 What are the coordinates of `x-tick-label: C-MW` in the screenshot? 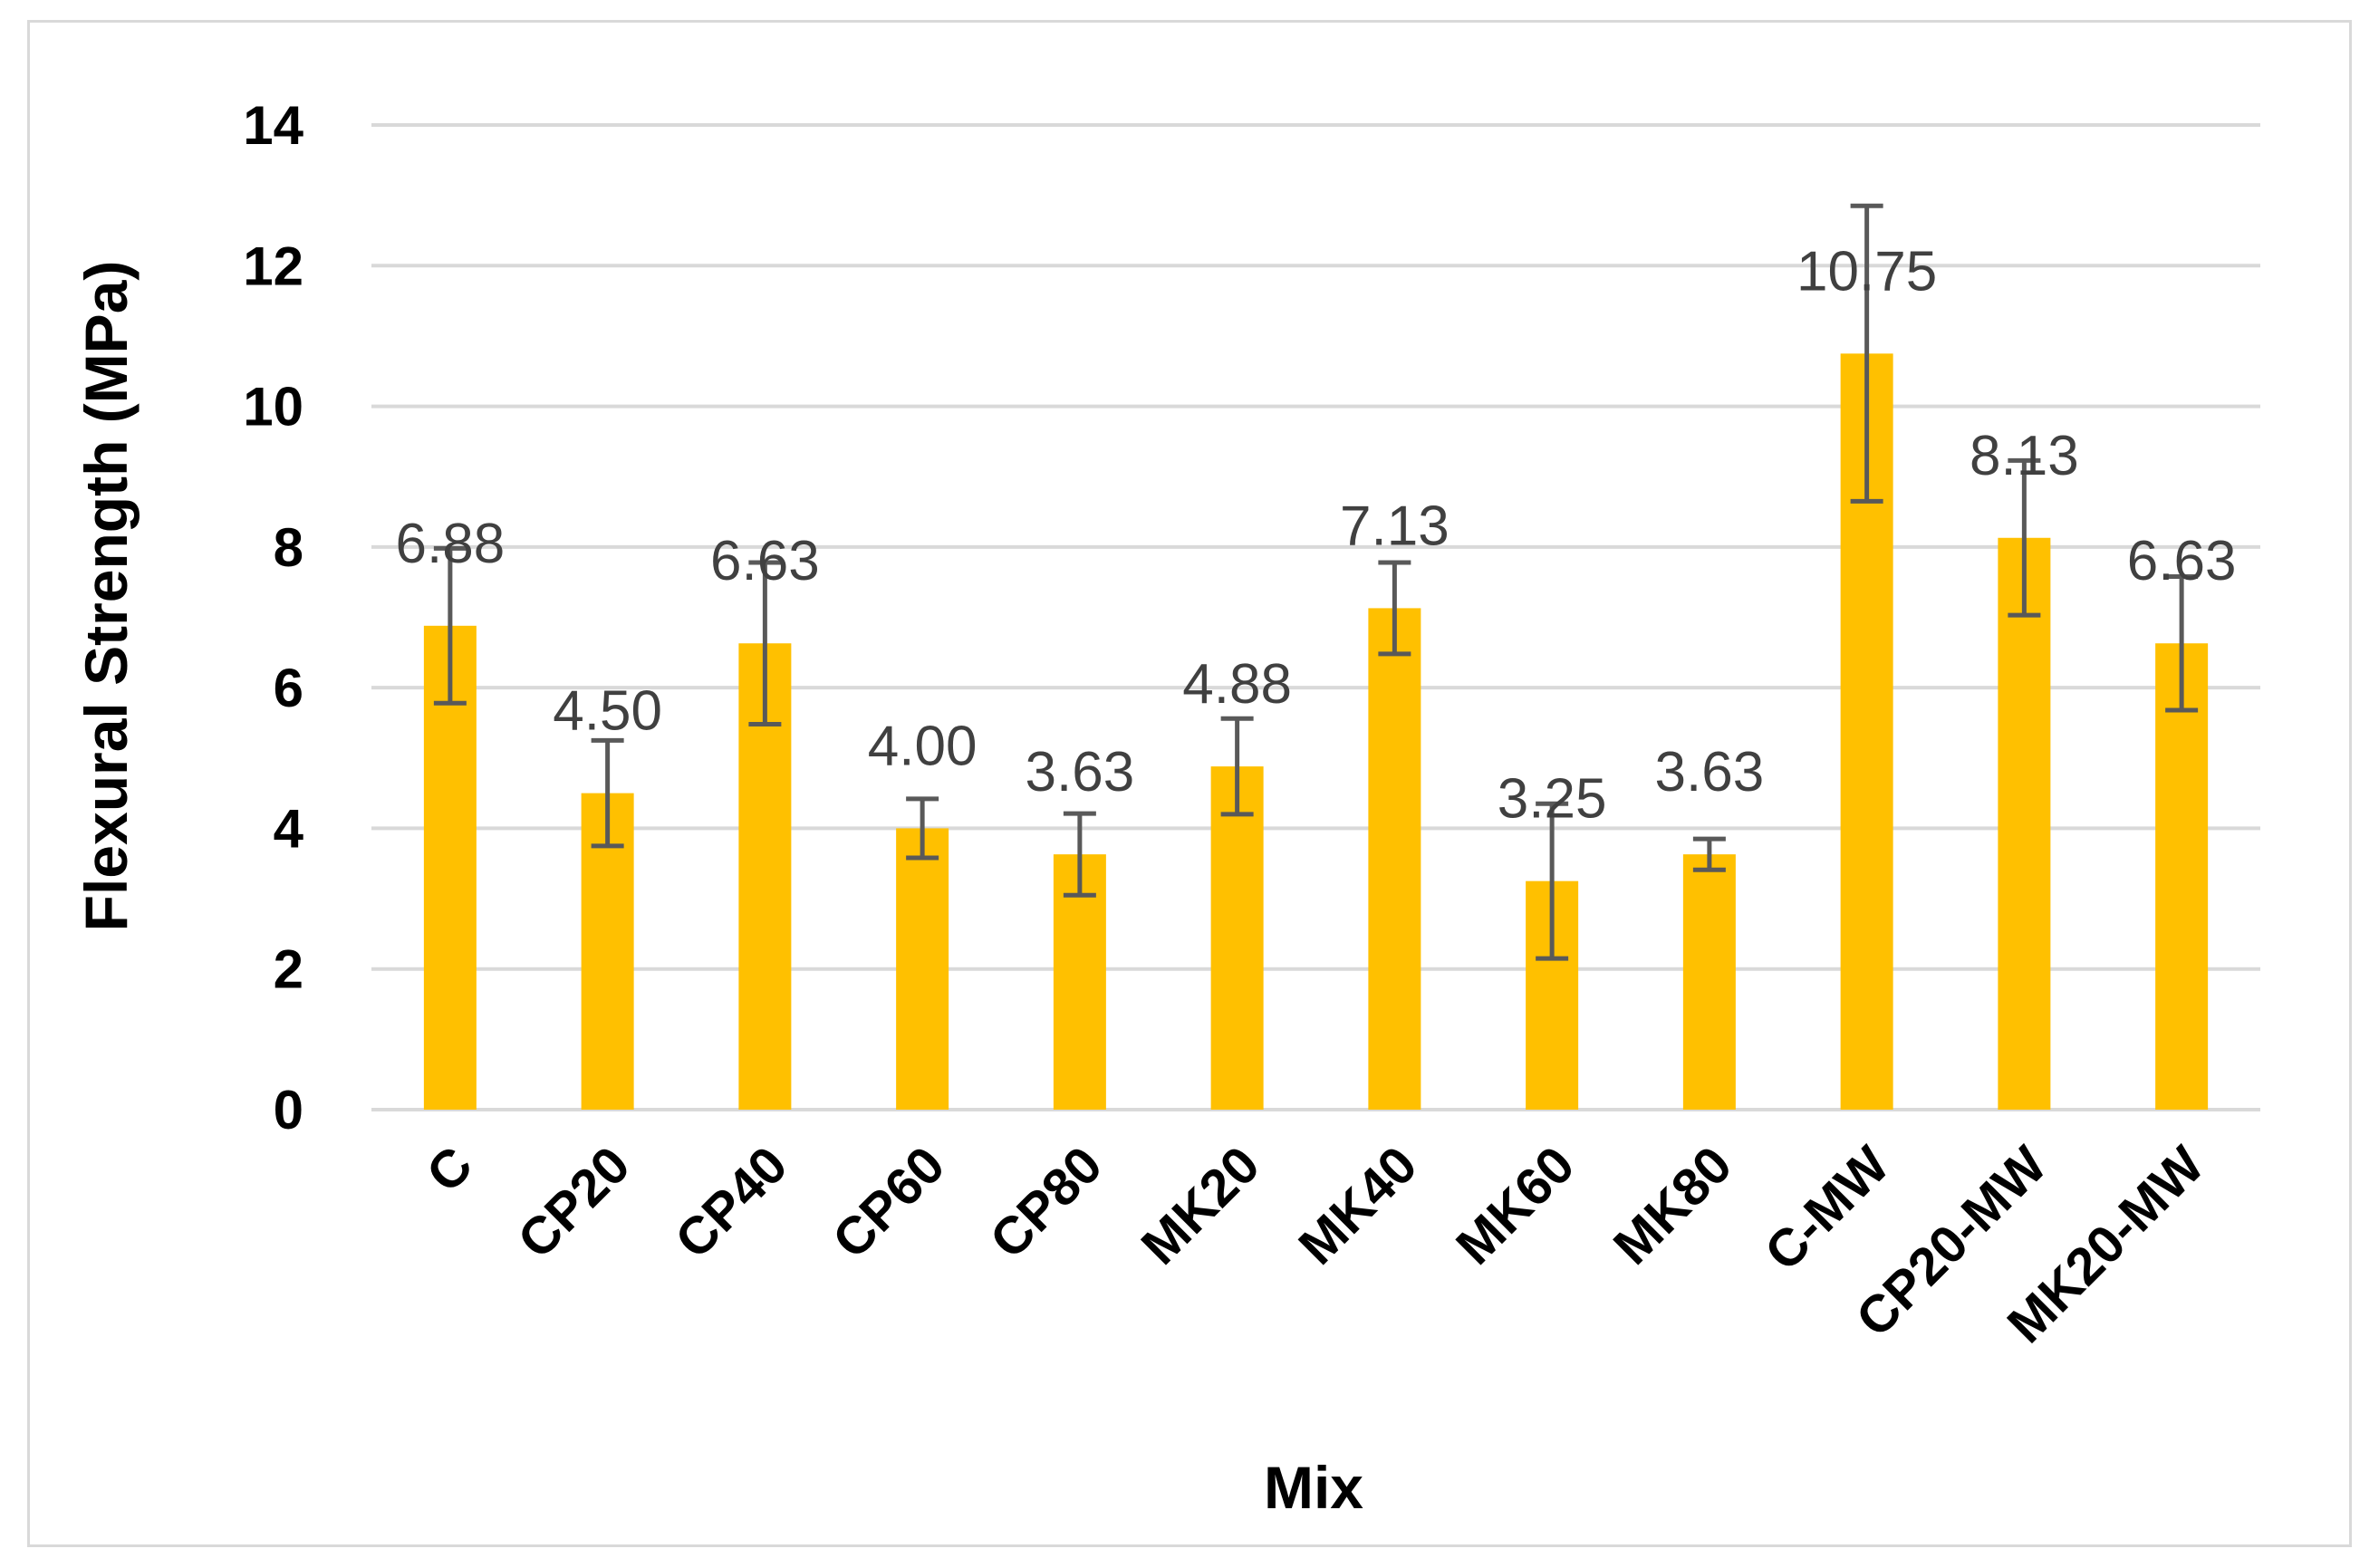 It's located at (1827, 1208).